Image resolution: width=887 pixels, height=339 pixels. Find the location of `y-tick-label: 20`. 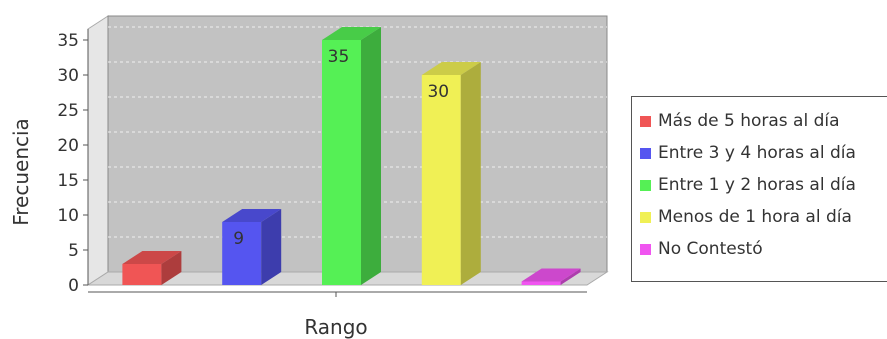

y-tick-label: 20 is located at coordinates (68, 146).